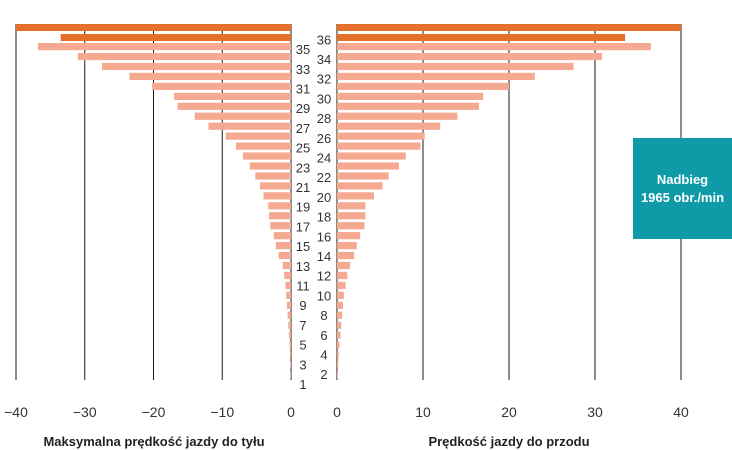 The width and height of the screenshot is (732, 450). Describe the element at coordinates (302, 384) in the screenshot. I see `gear-label-1: 1` at that location.